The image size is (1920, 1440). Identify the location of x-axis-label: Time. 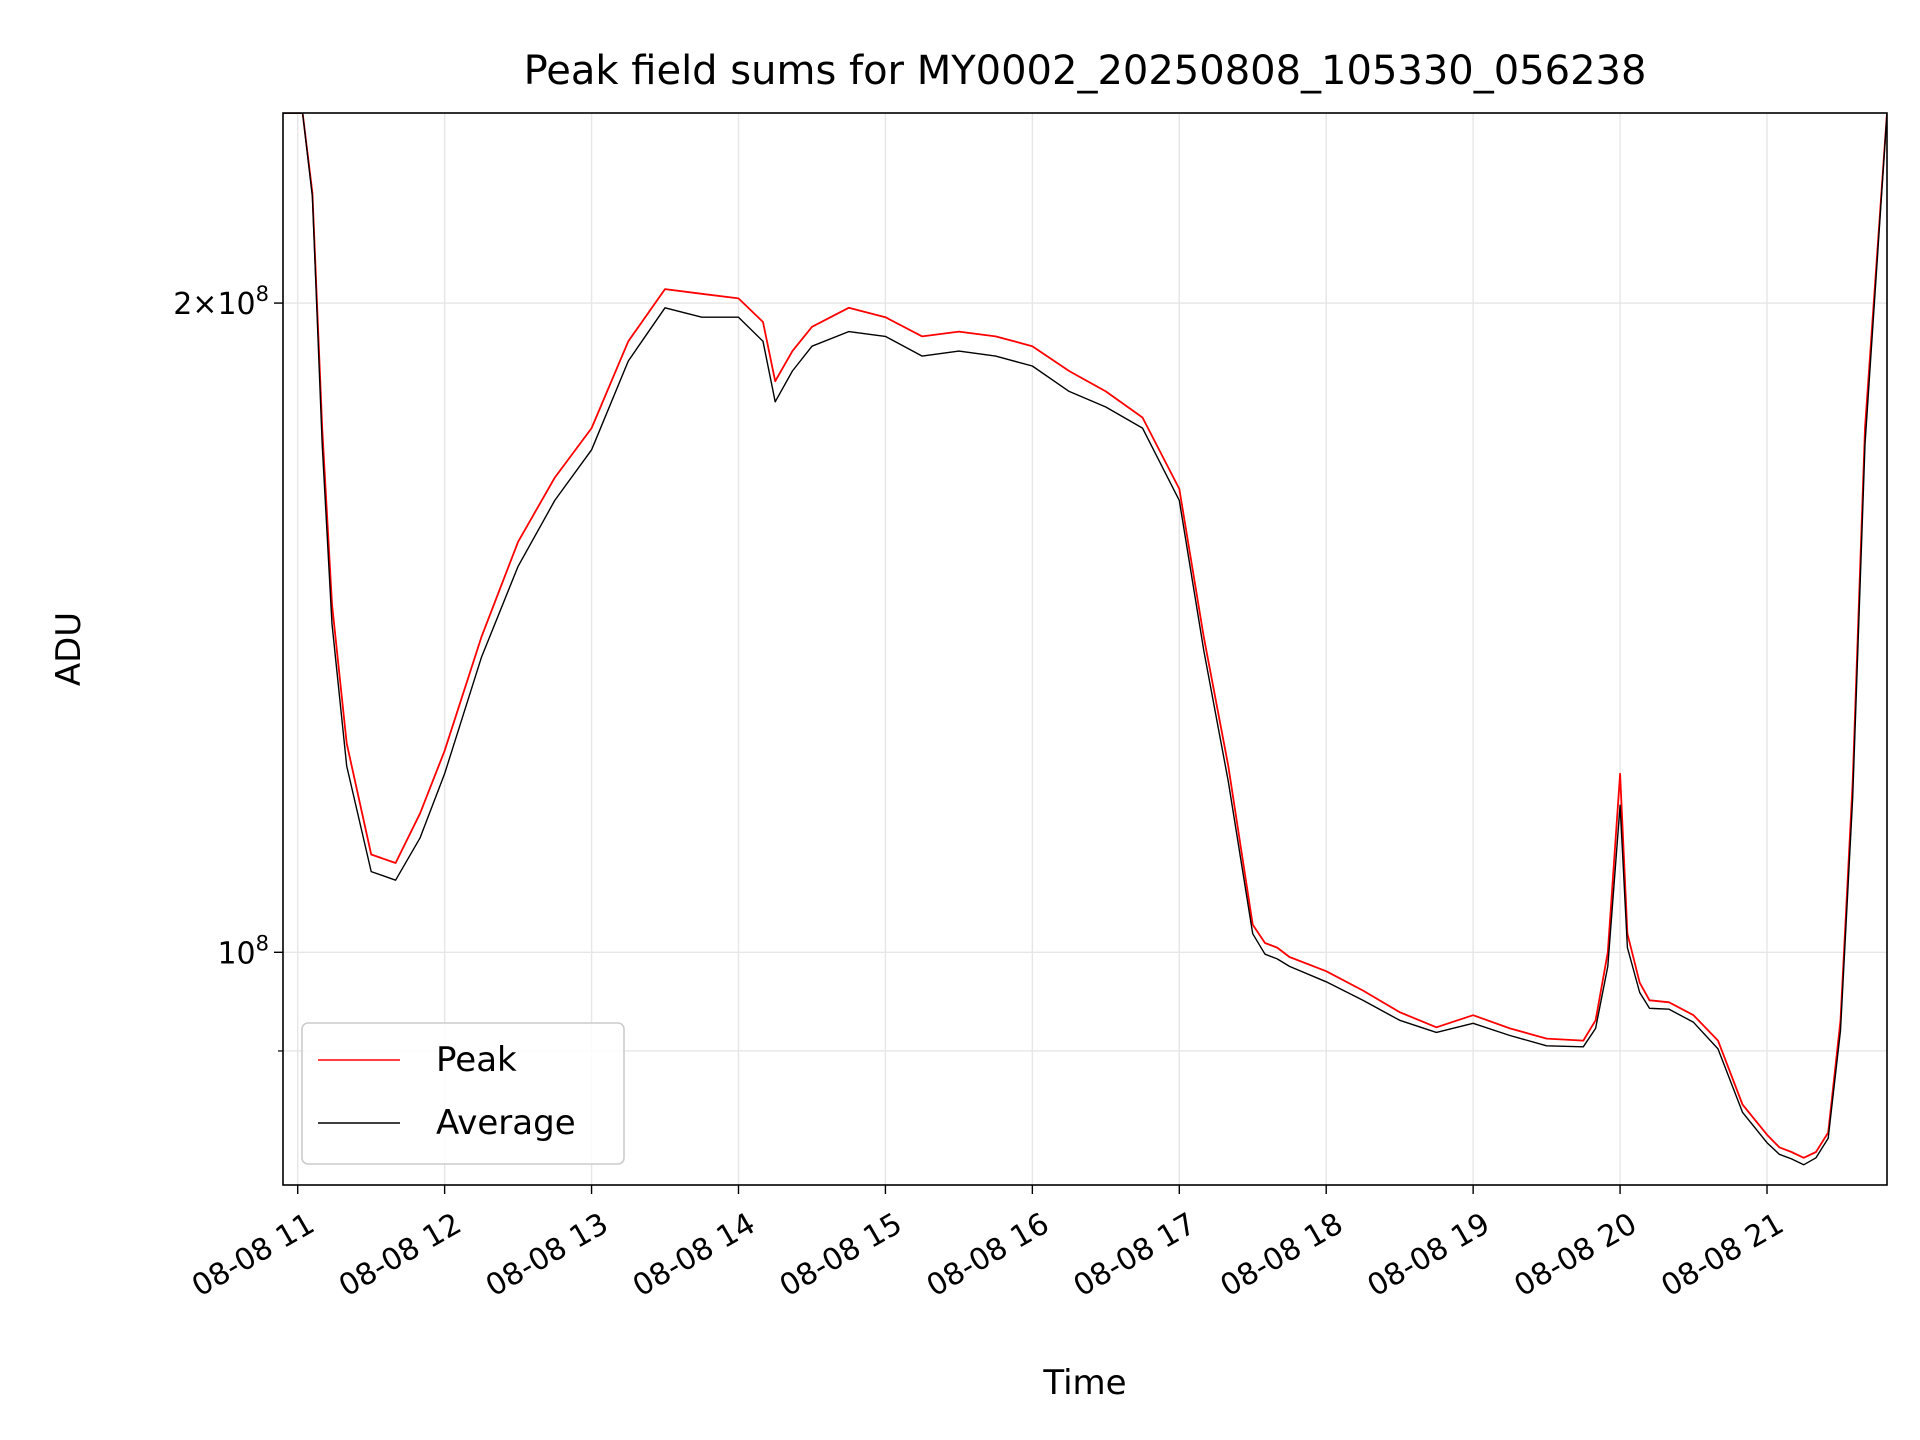
(1084, 1383).